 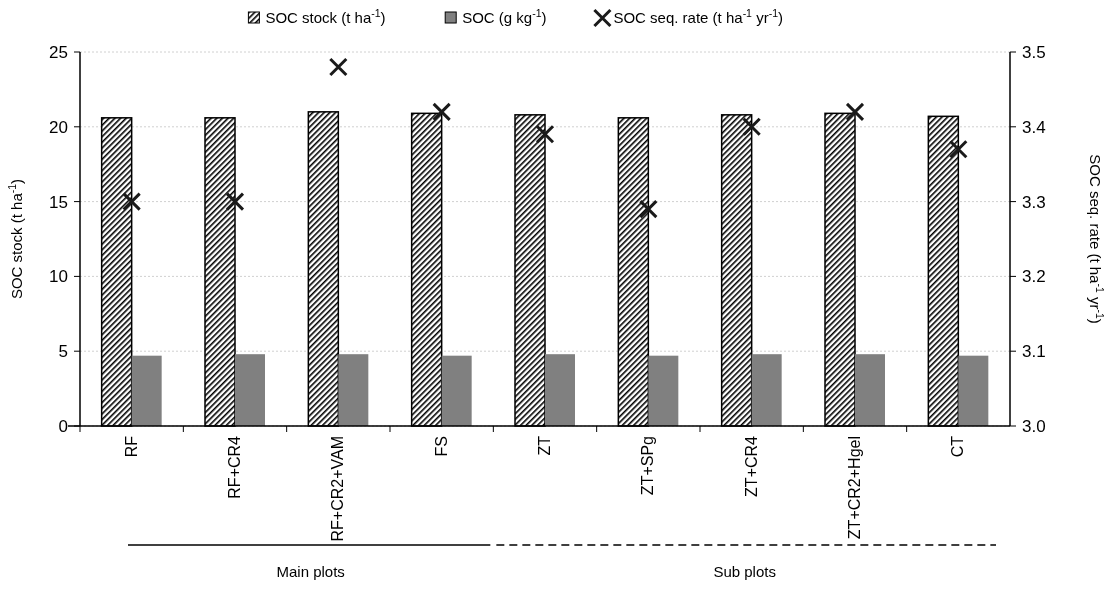 I want to click on x-tick-label: CT, so click(x=958, y=446).